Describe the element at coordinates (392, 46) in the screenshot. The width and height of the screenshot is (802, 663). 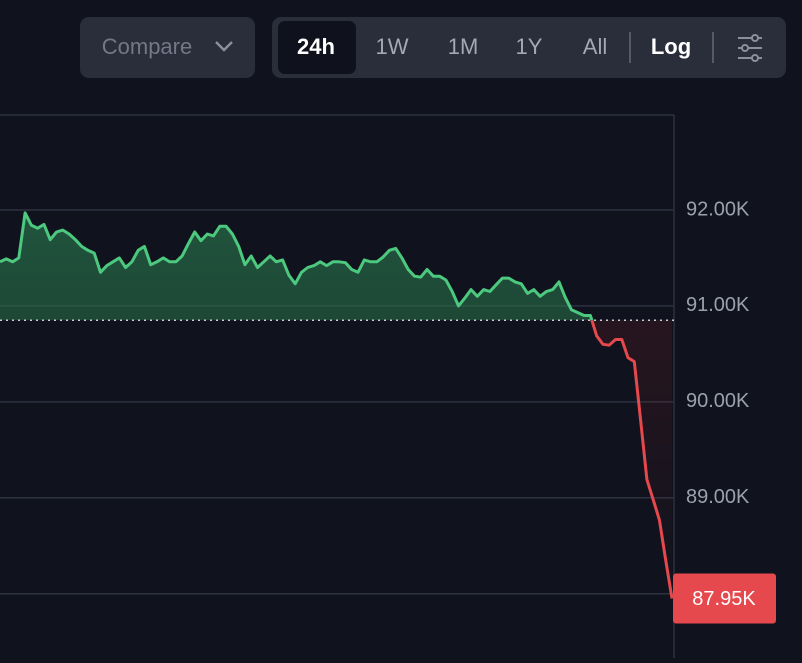
I see `range-button: 1W` at that location.